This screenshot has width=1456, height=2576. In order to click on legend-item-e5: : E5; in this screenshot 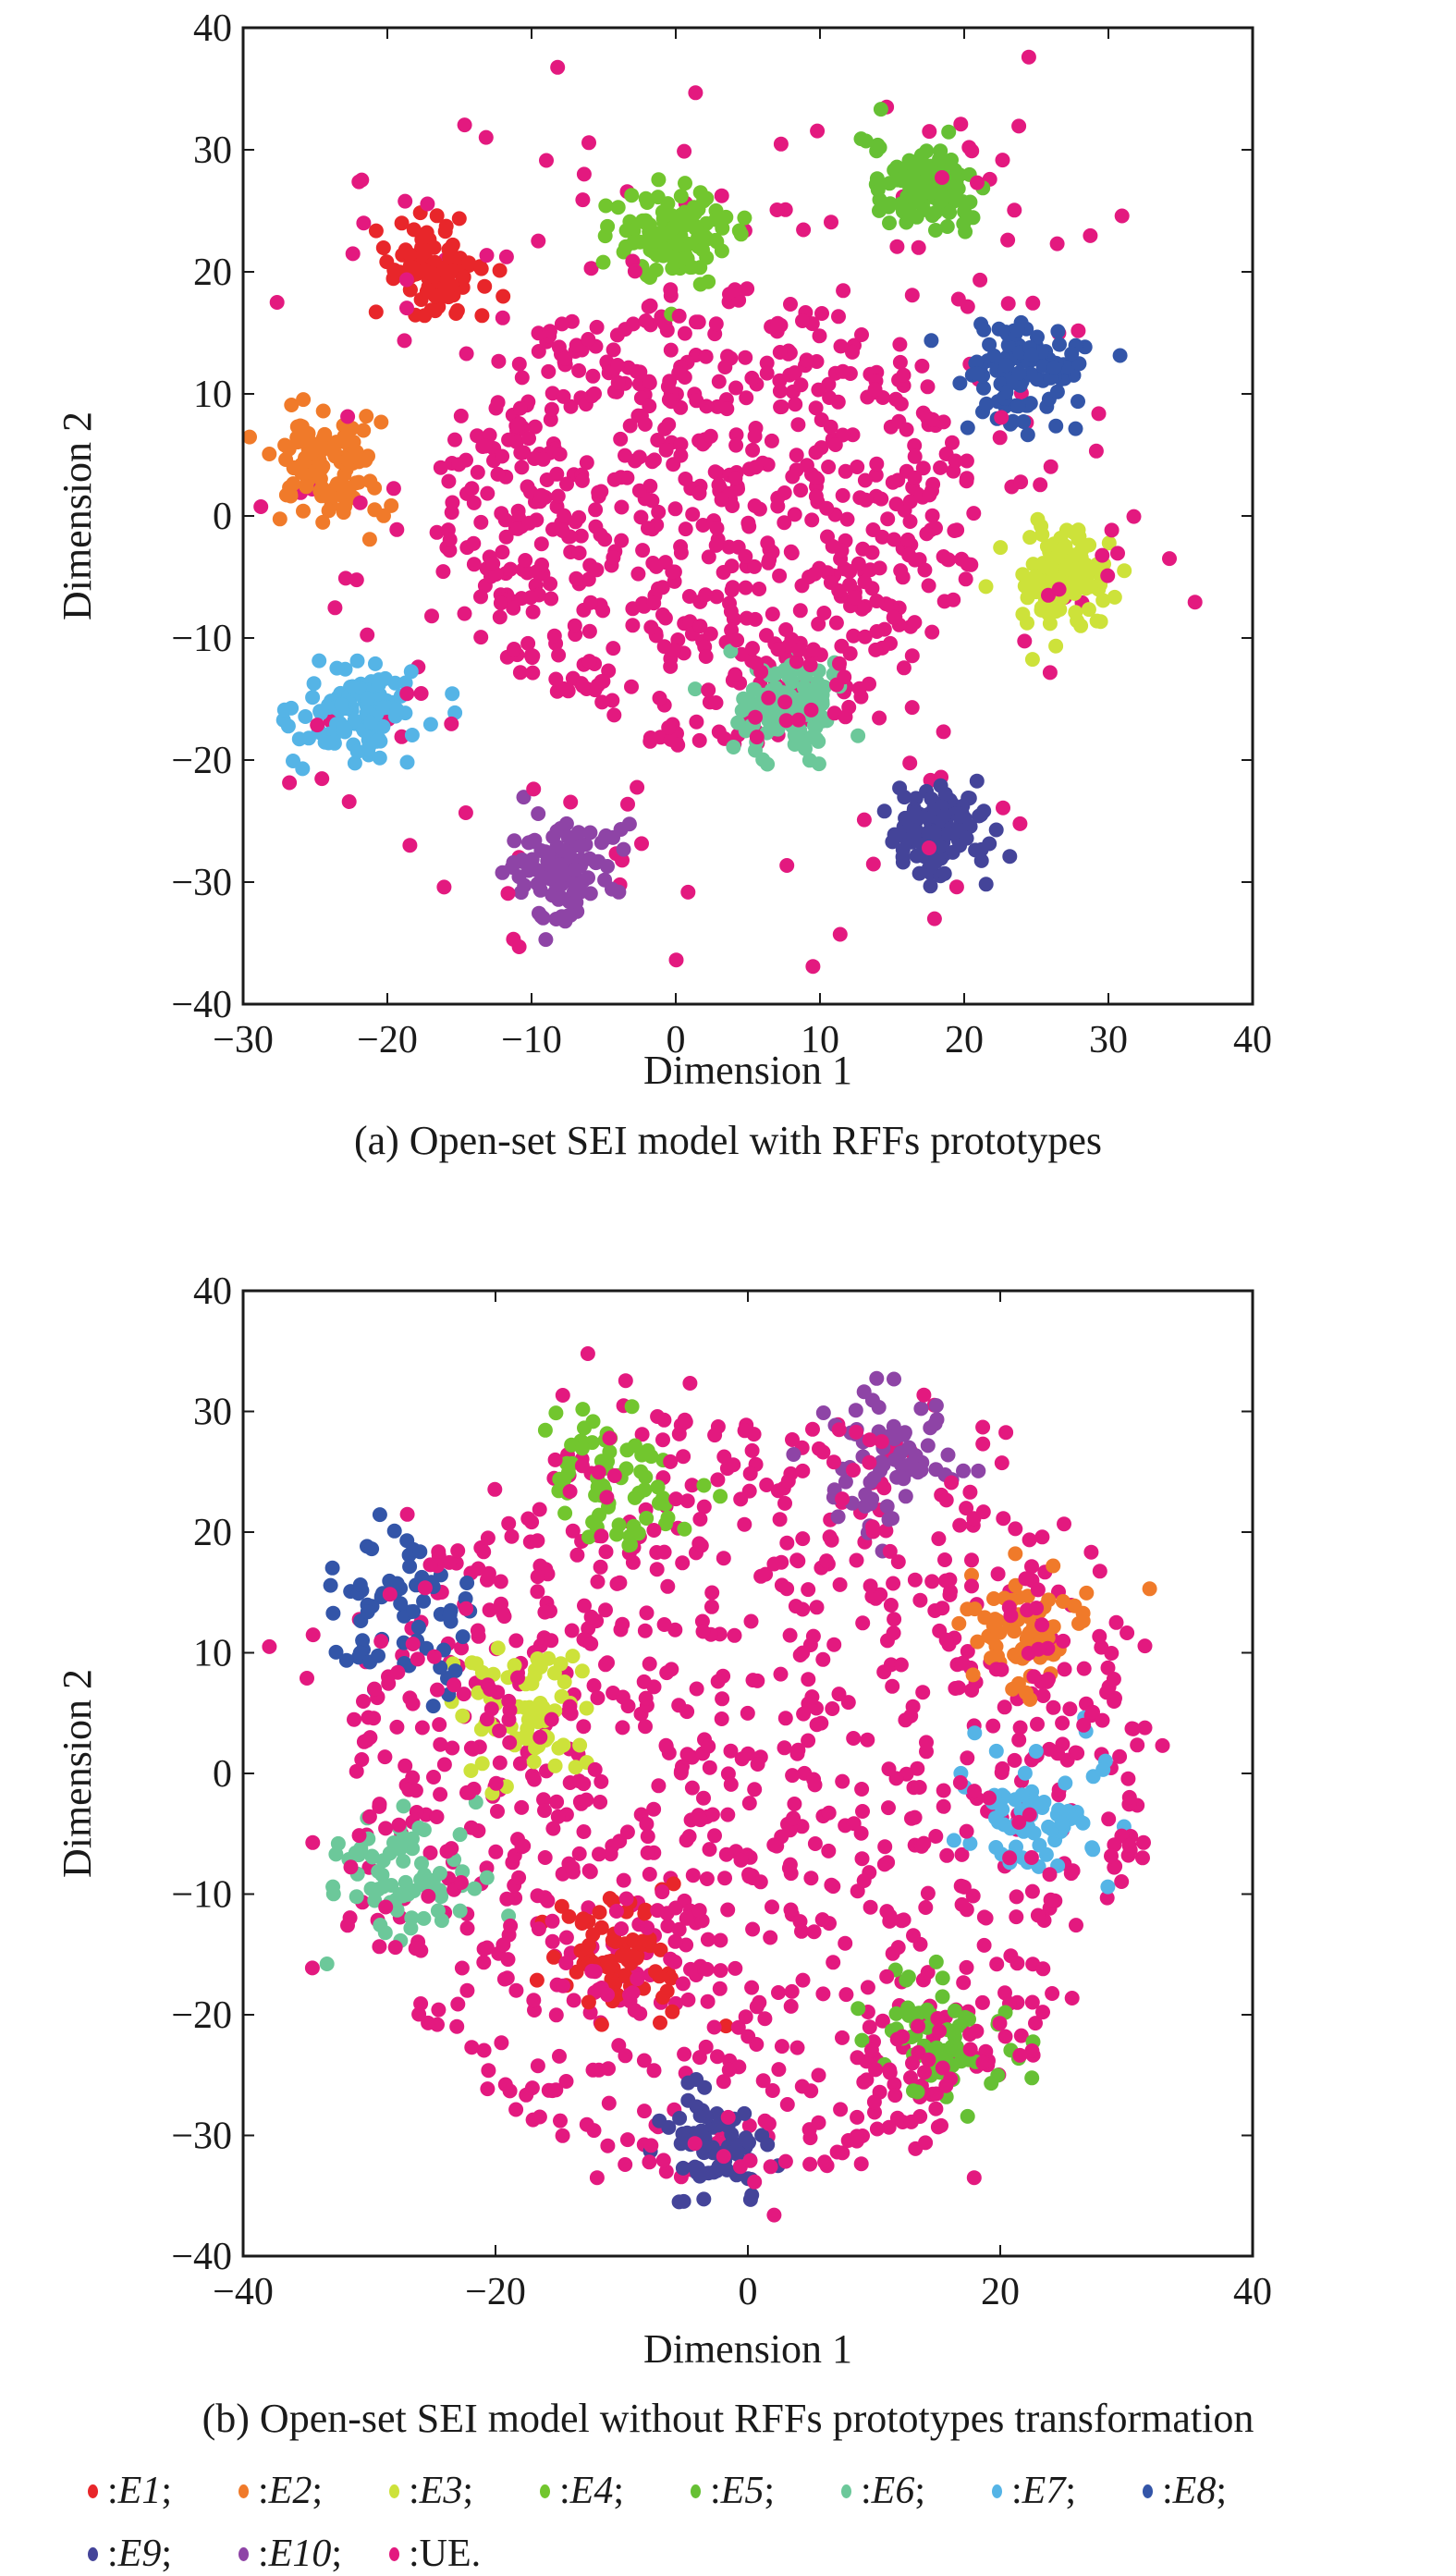, I will do `click(766, 2491)`.